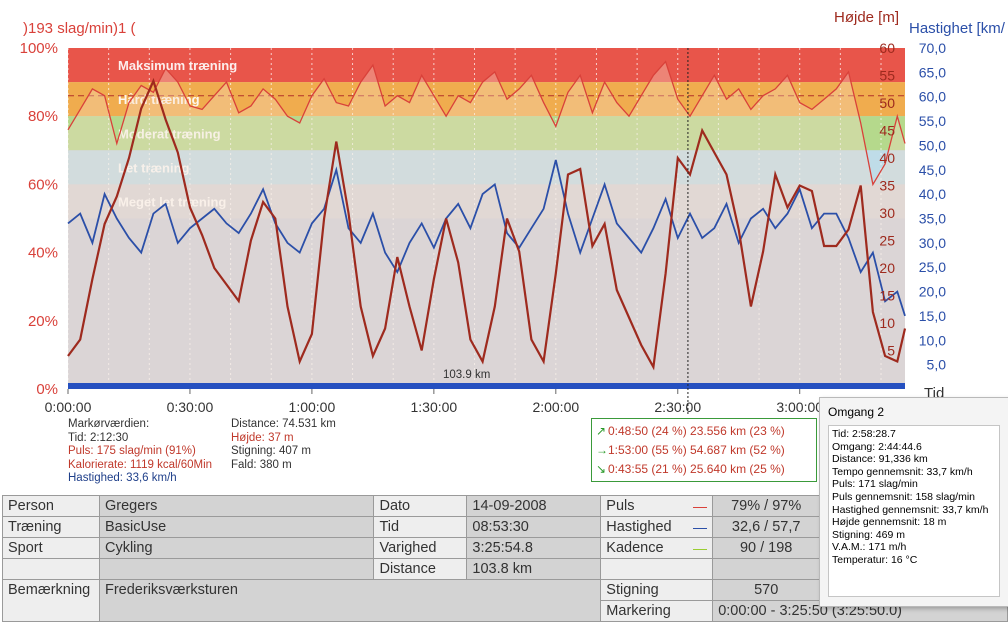  I want to click on speed-legend-line, so click(700, 528).